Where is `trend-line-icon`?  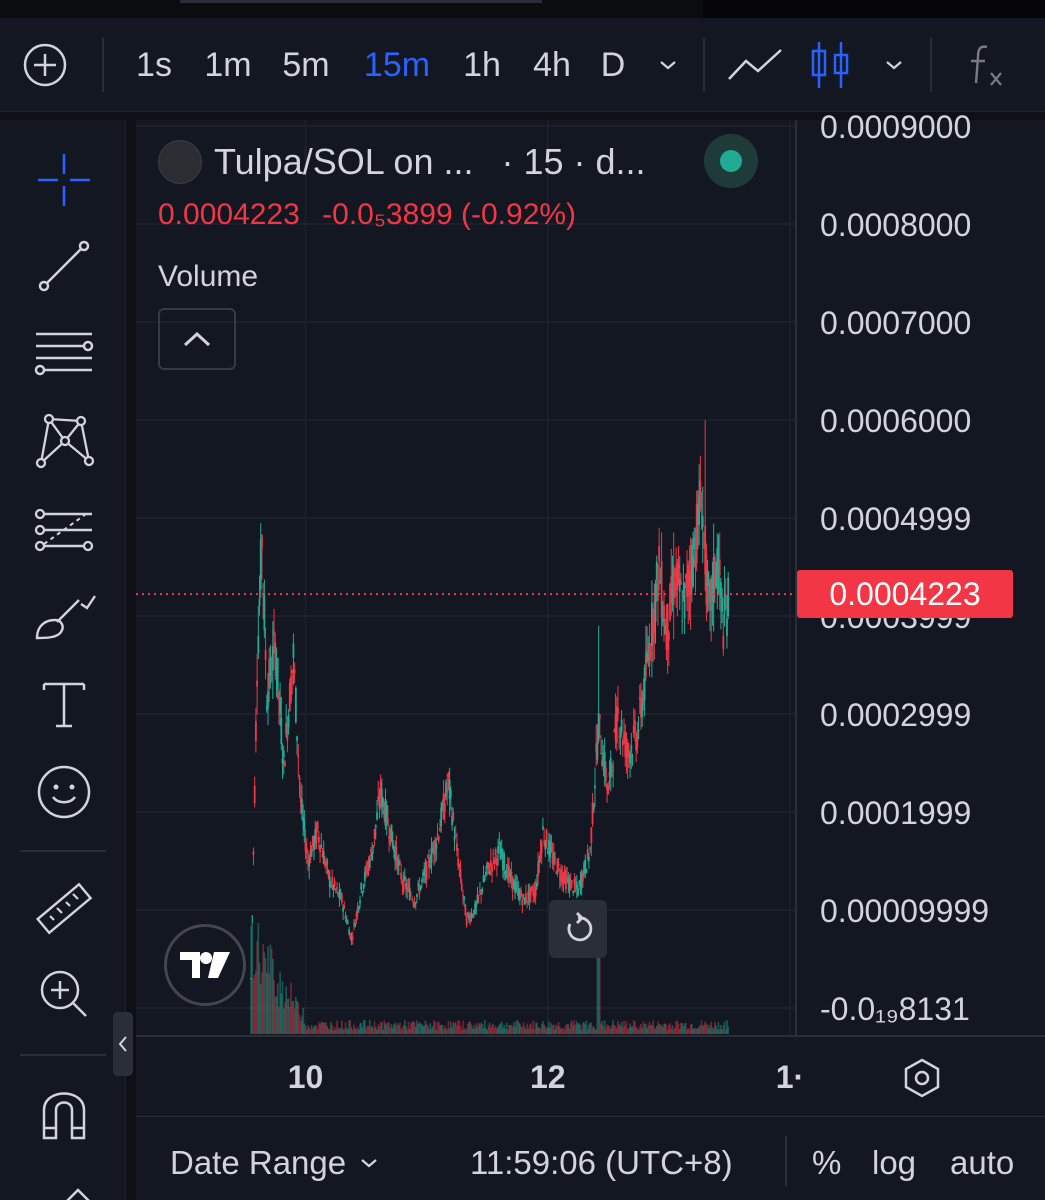 trend-line-icon is located at coordinates (64, 266).